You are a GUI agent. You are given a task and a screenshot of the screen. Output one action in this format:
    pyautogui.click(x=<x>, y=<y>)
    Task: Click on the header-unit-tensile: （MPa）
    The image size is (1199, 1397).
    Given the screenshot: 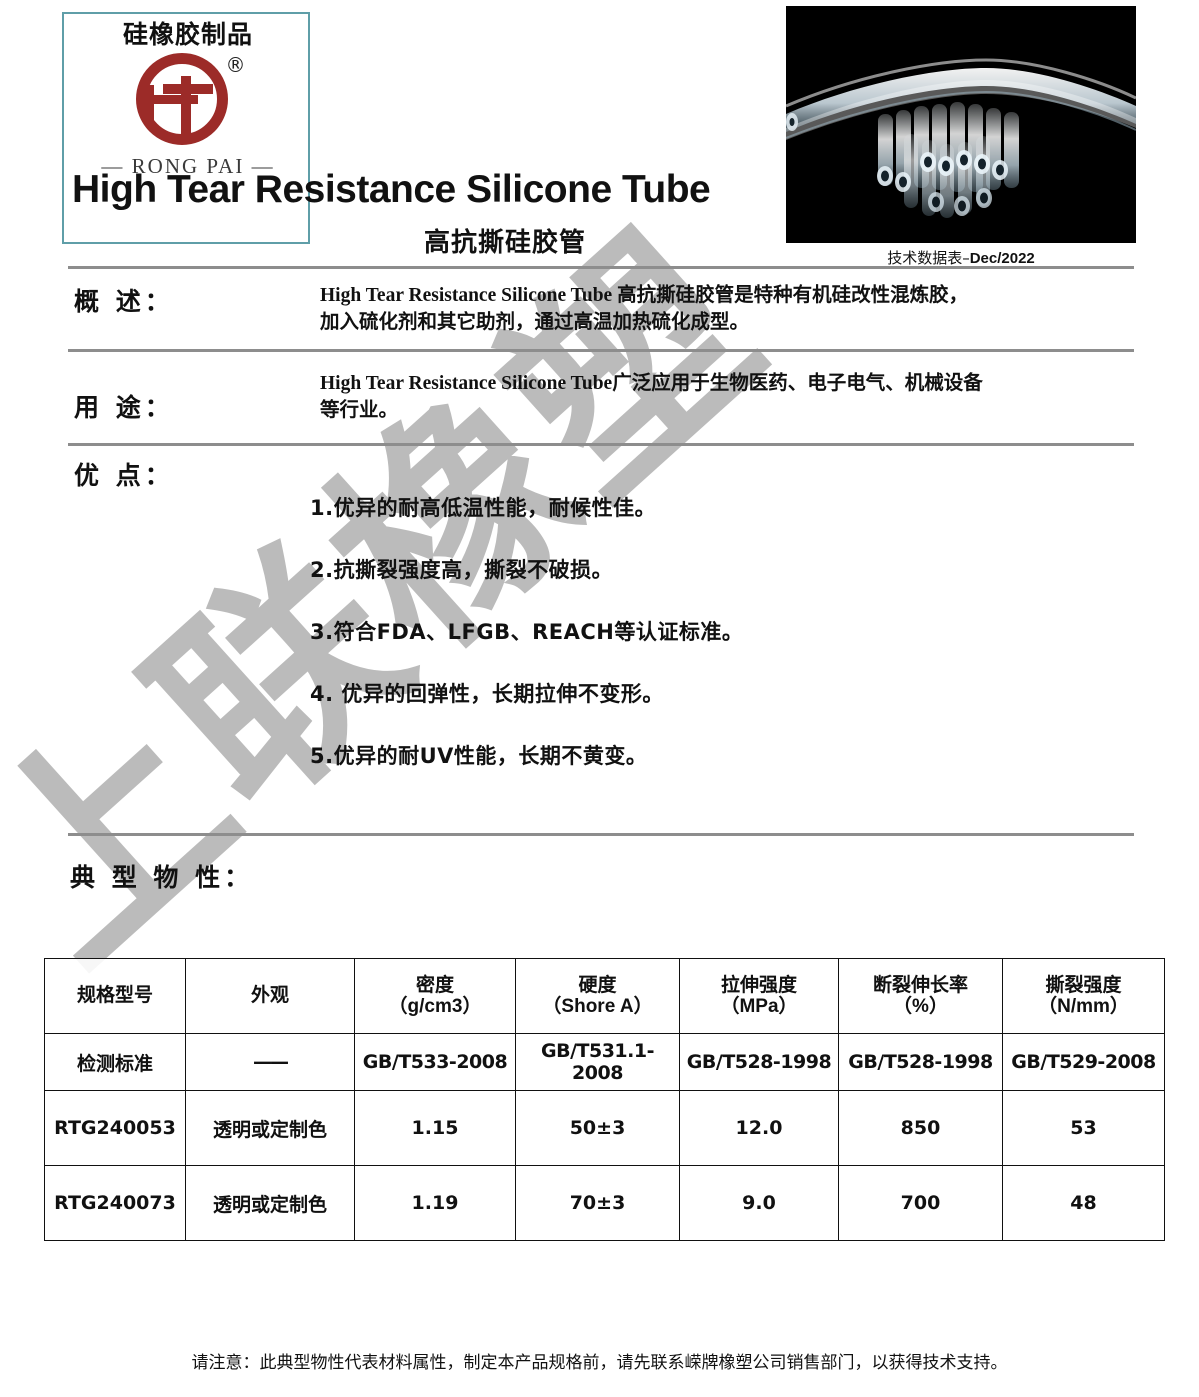 What is the action you would take?
    pyautogui.click(x=759, y=1006)
    